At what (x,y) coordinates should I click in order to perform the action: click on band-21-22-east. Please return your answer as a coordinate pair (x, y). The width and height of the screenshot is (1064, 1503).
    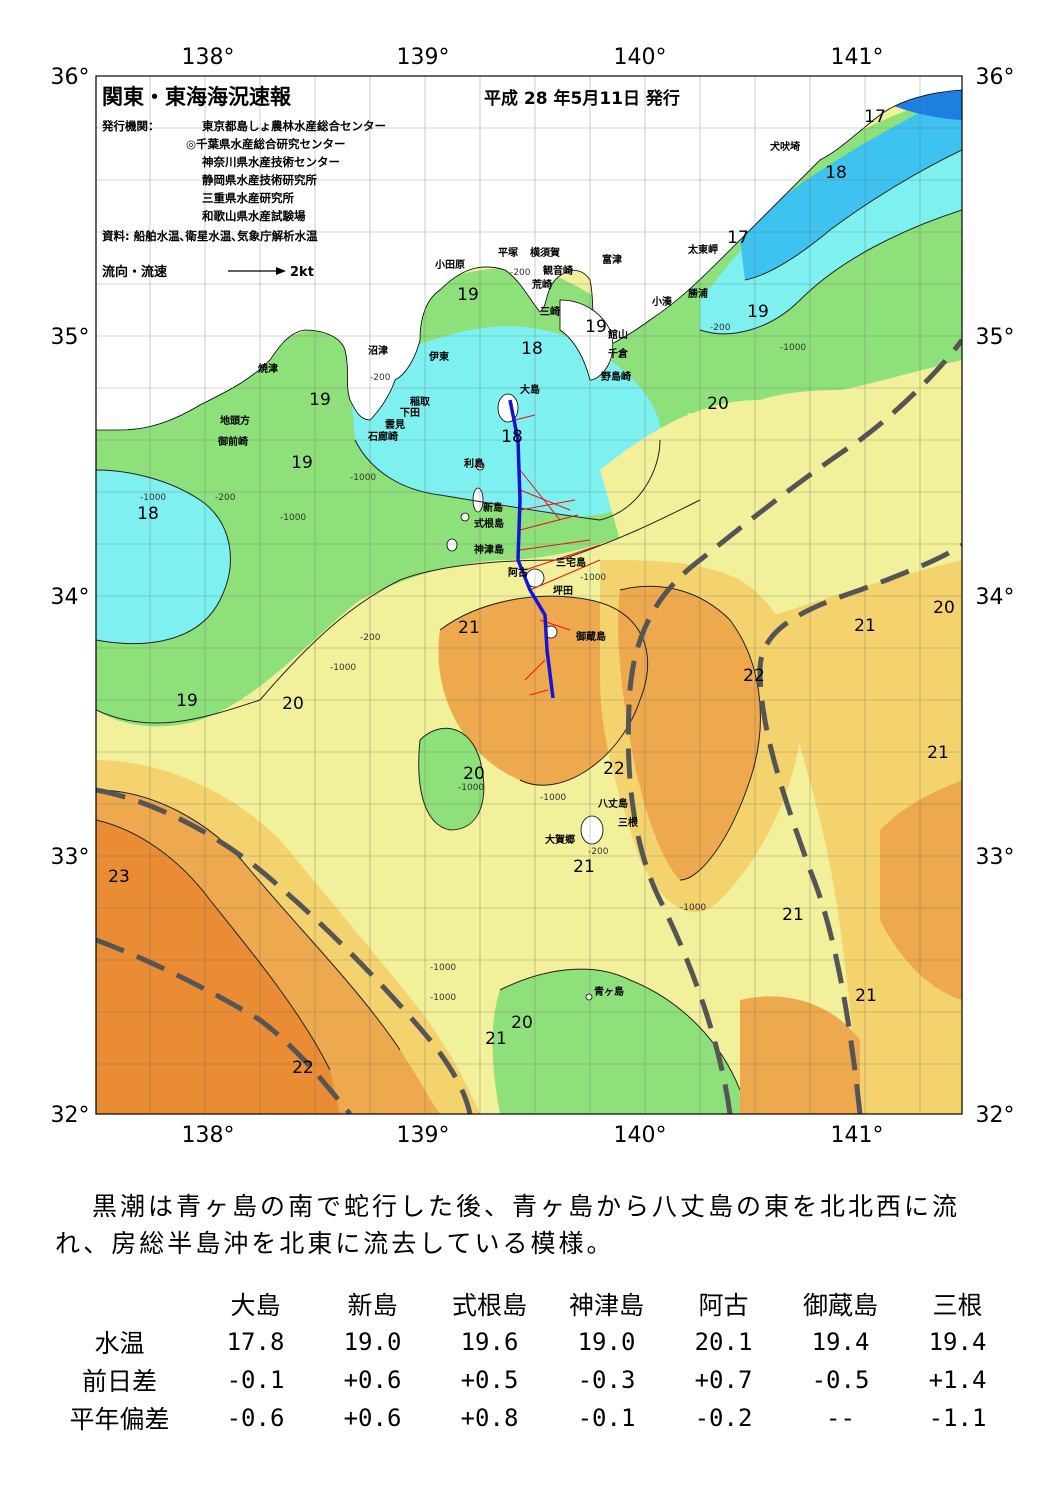
    Looking at the image, I should click on (861, 837).